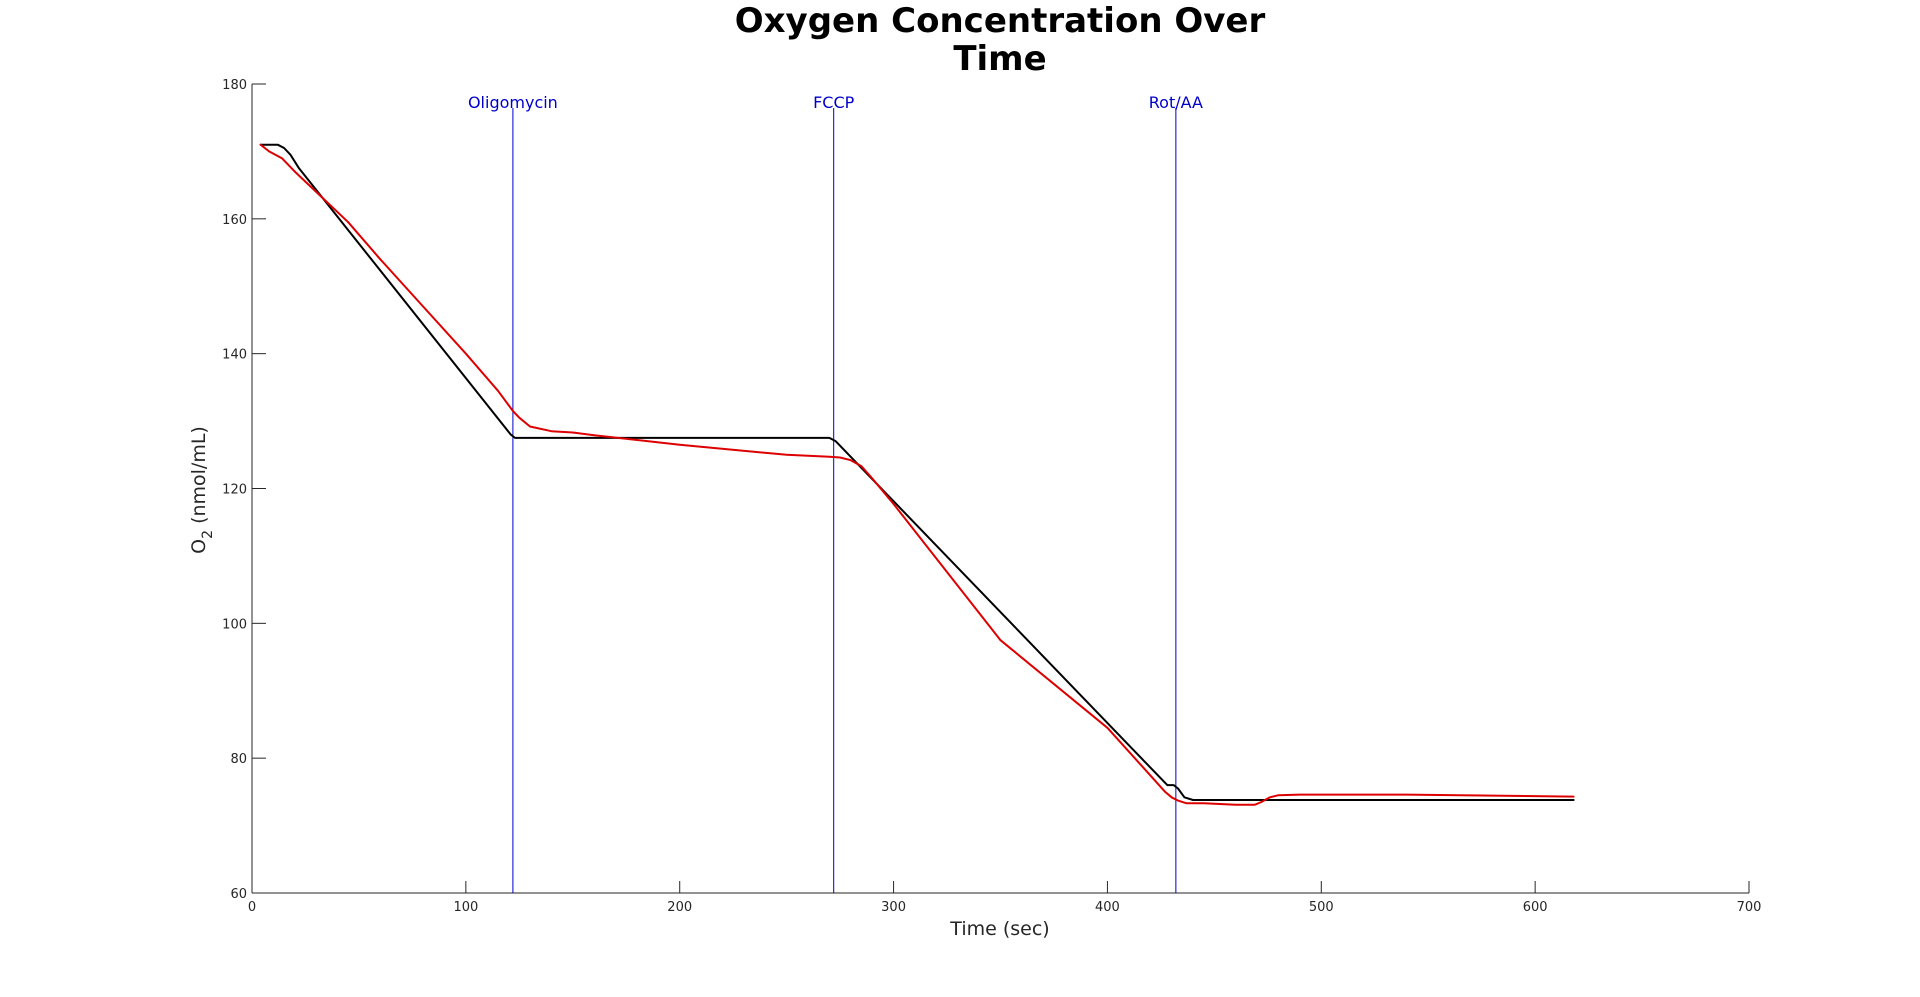  Describe the element at coordinates (199, 546) in the screenshot. I see `y-axis-label-main: O` at that location.